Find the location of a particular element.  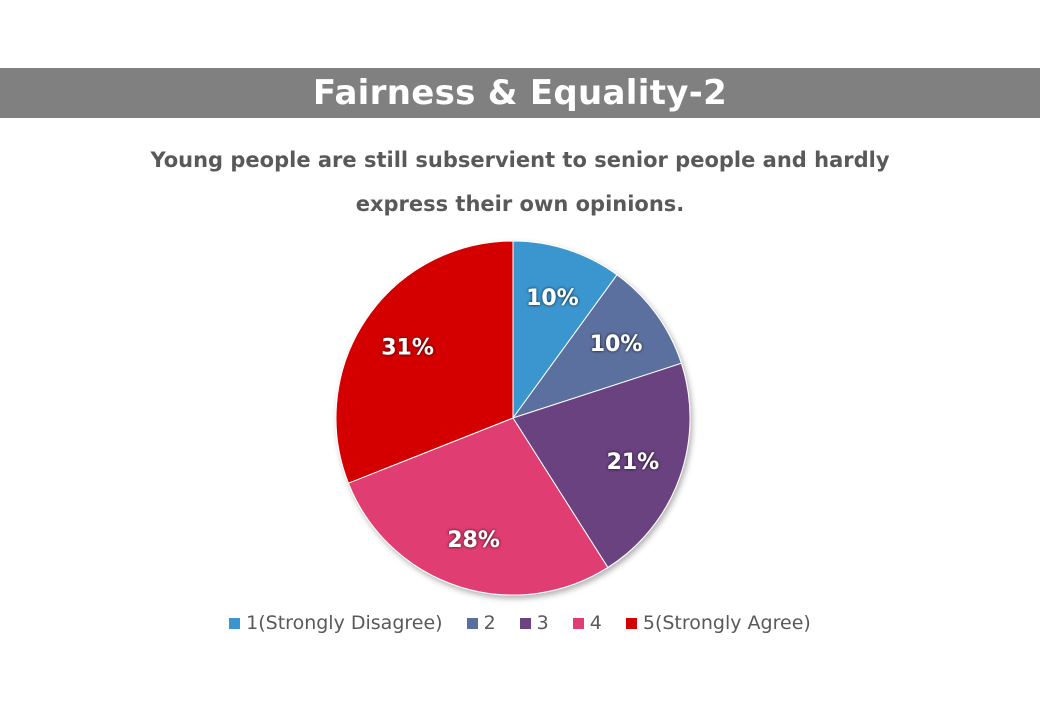

page-title: Fairness & Equality-2 is located at coordinates (520, 93).